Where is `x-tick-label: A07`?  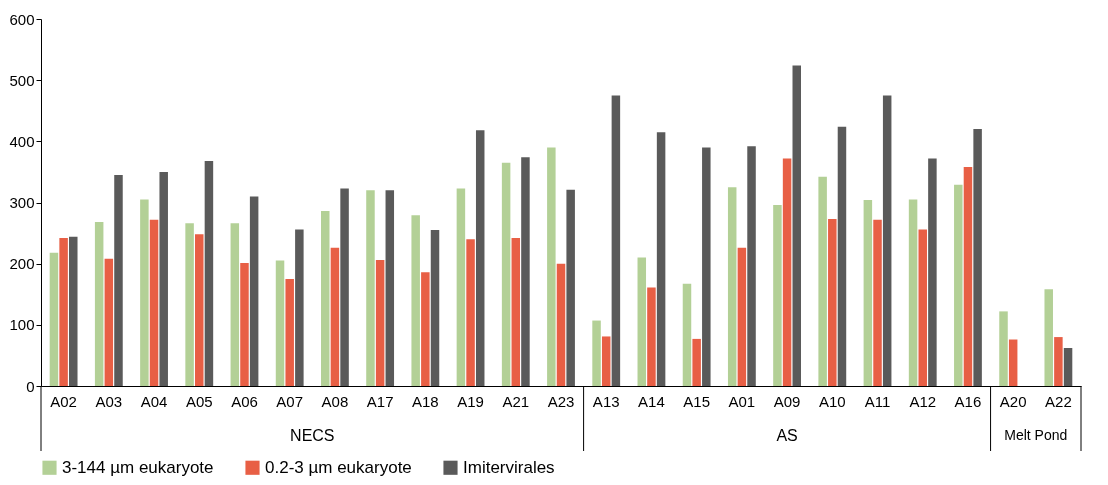 x-tick-label: A07 is located at coordinates (290, 401).